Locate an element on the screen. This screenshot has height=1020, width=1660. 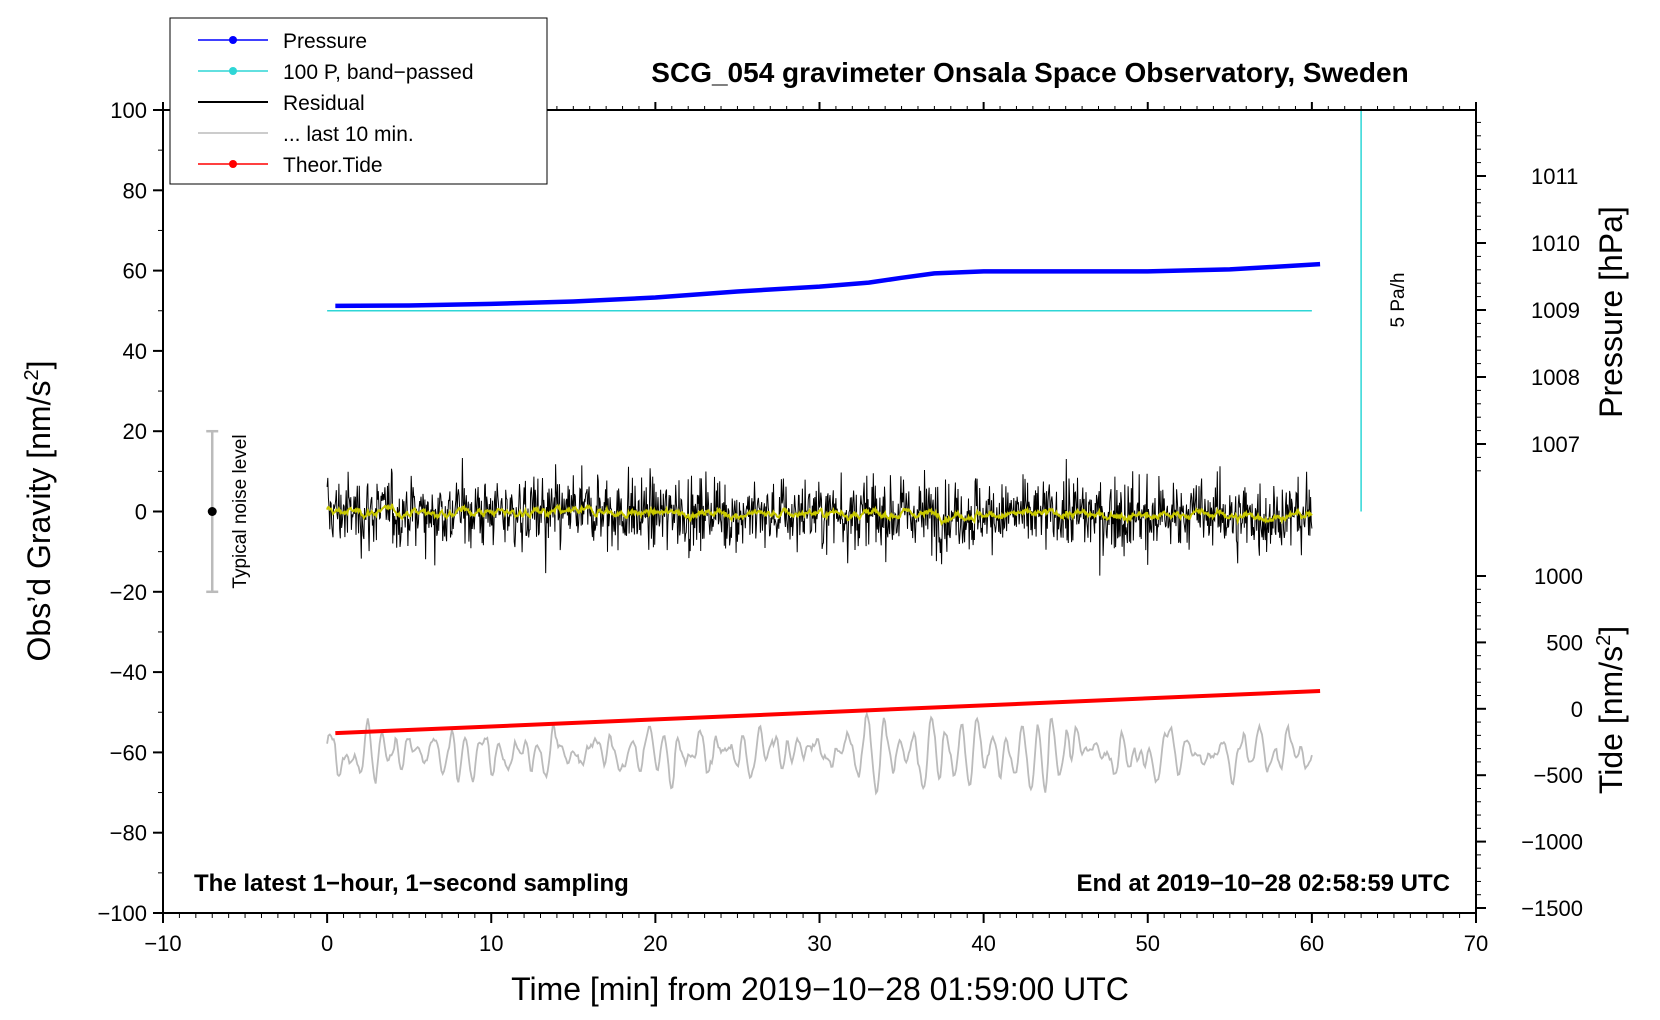
pressure-tick-label: 1011 is located at coordinates (1554, 176).